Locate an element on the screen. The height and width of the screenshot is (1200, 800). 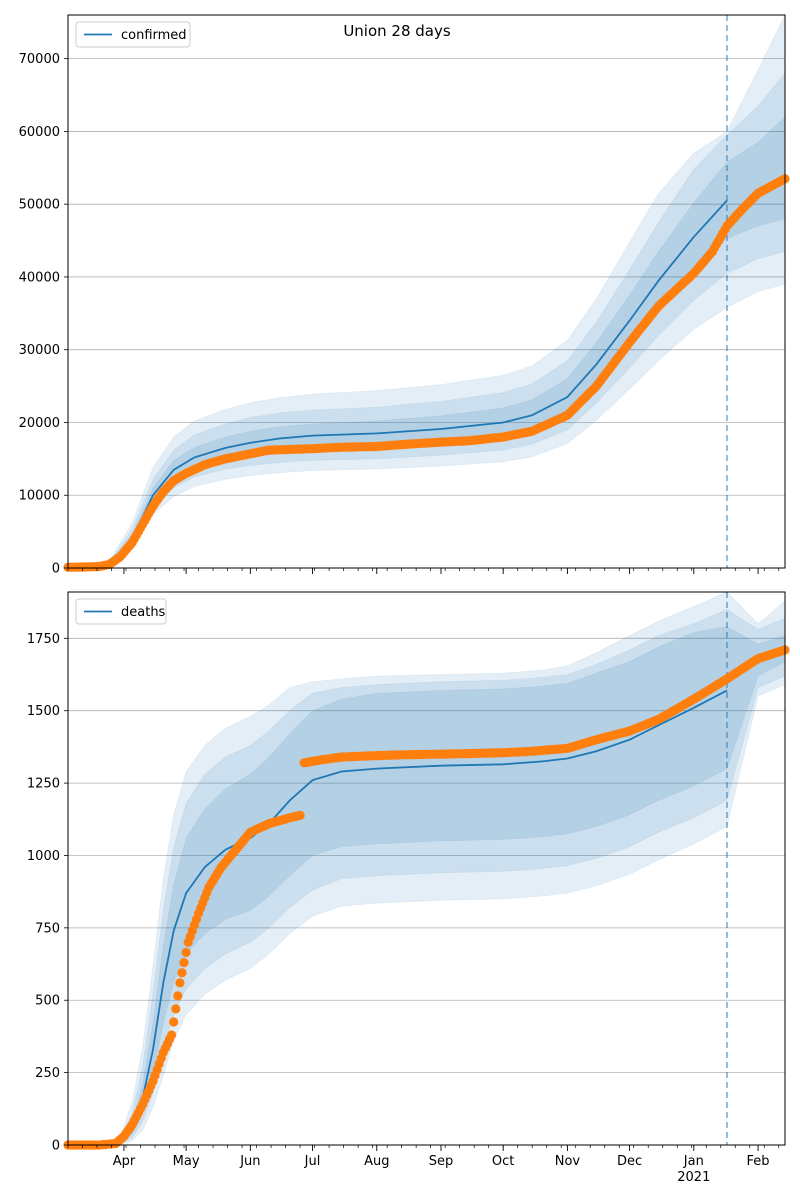
x-tick-label: Jun is located at coordinates (249, 1161).